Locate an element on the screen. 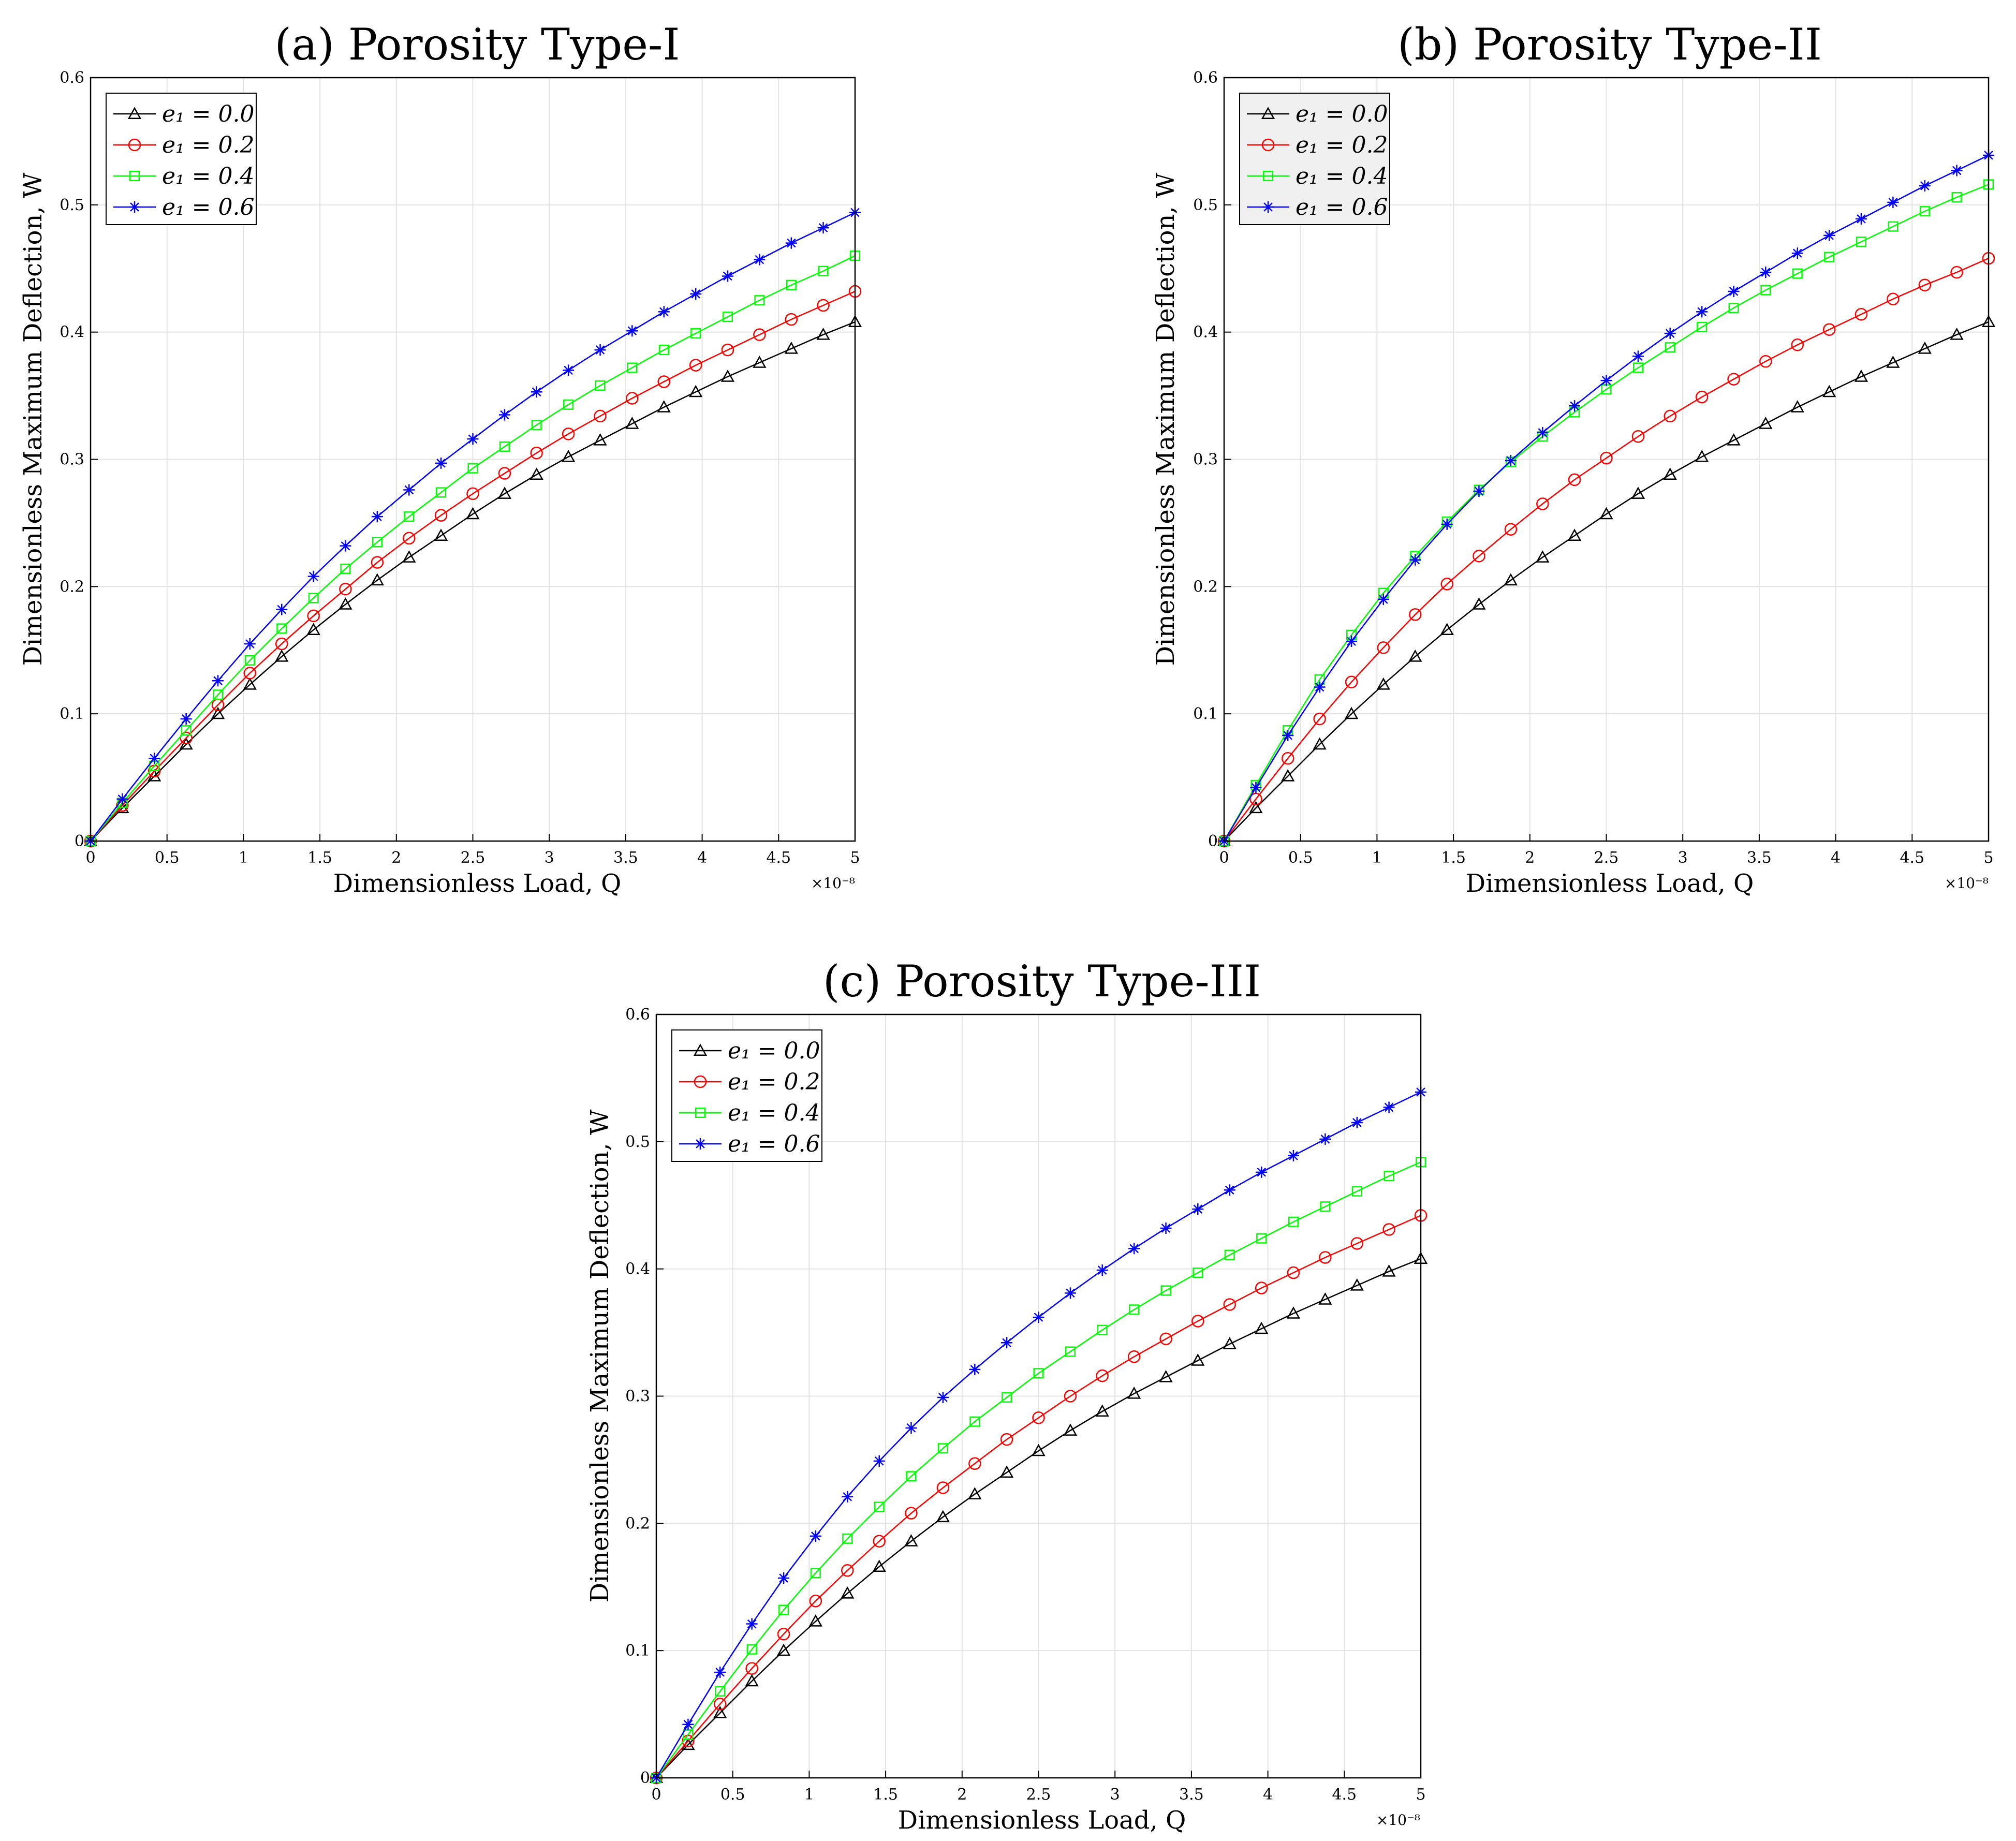 This screenshot has width=2016, height=1841. y-tick-label: 0.4 is located at coordinates (1205, 332).